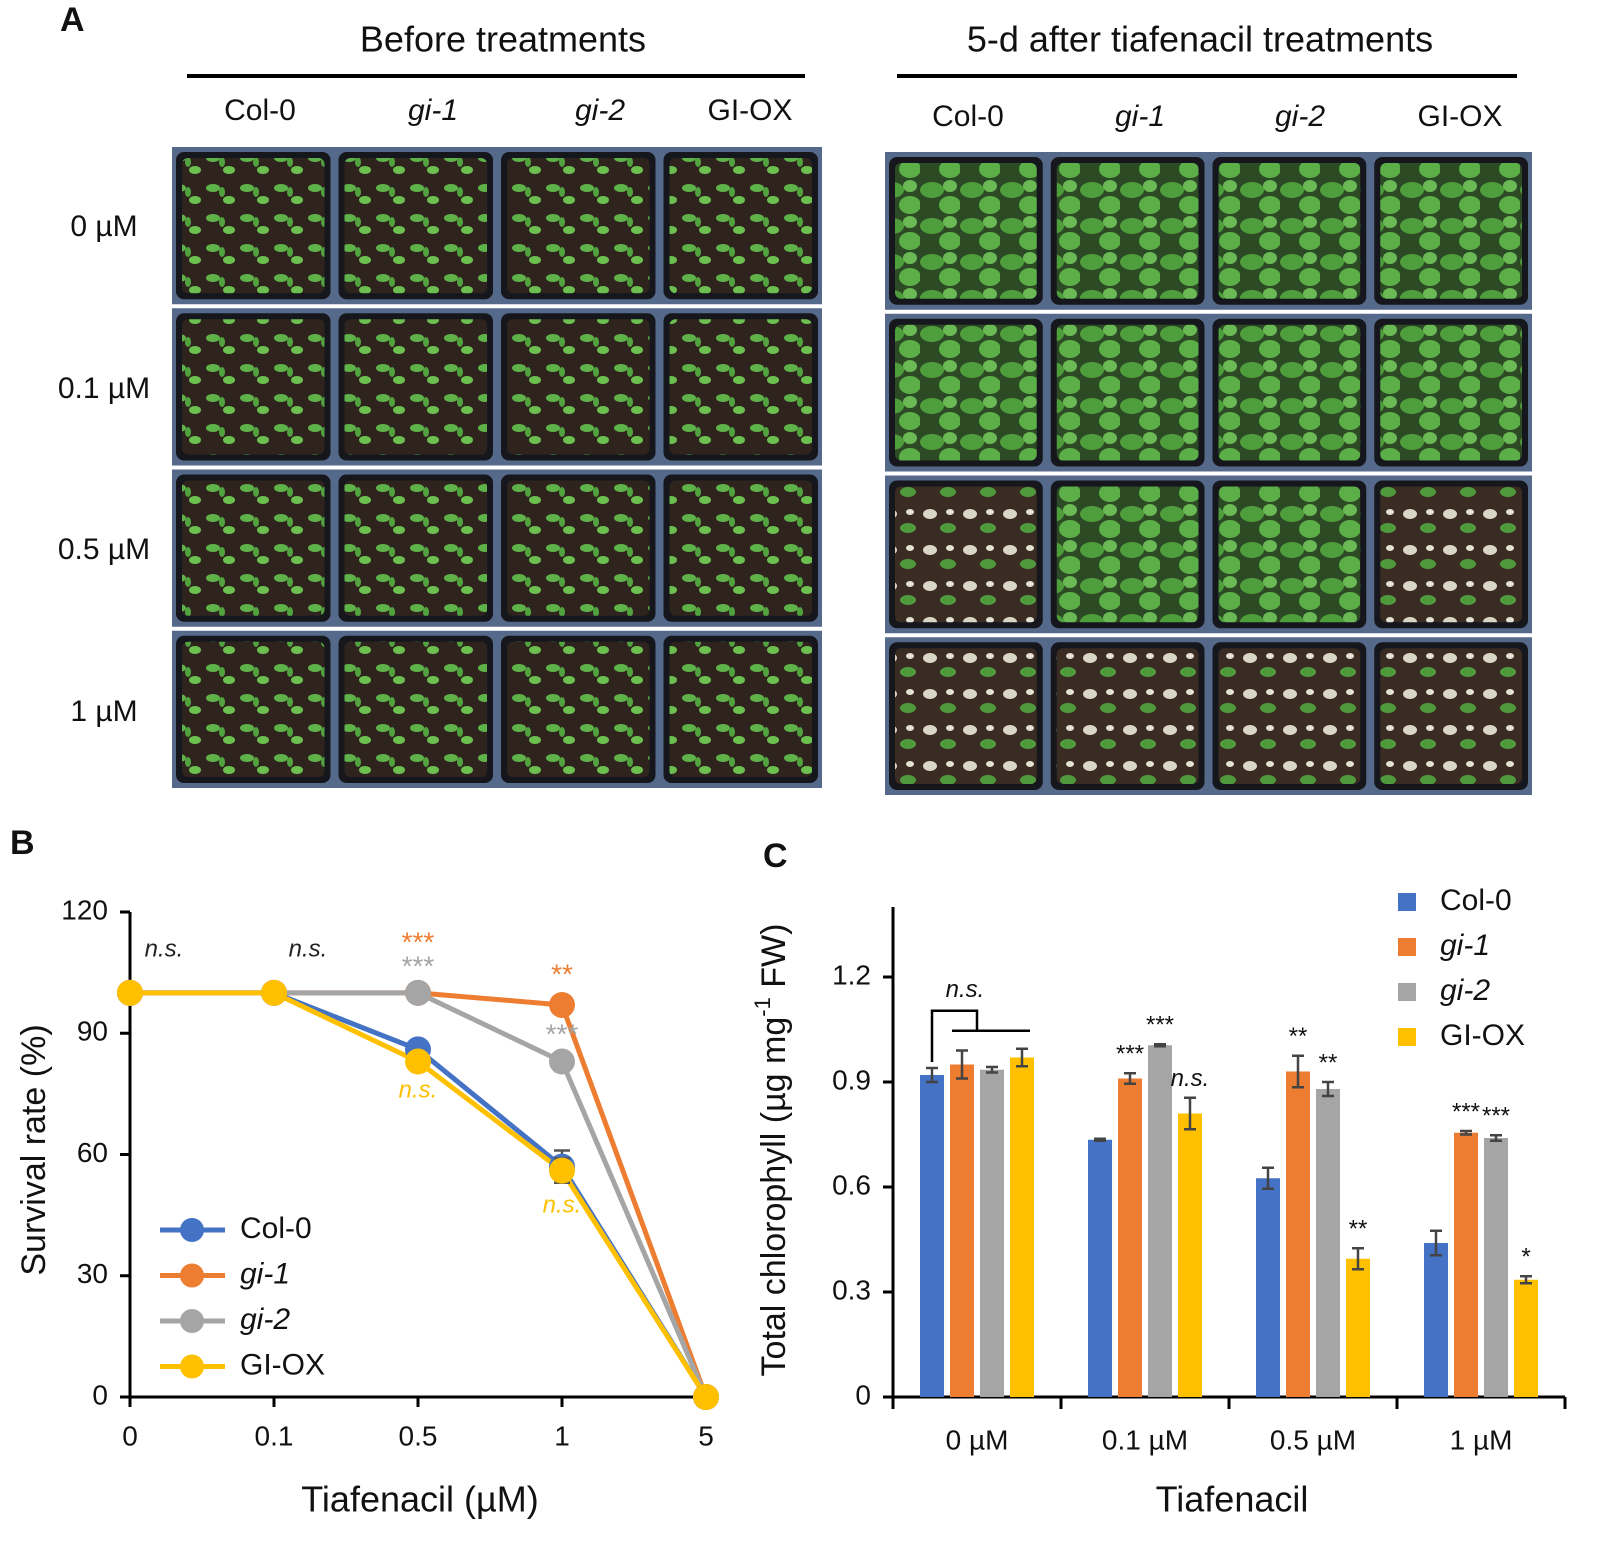 This screenshot has width=1598, height=1557. I want to click on panel-label: B, so click(22, 843).